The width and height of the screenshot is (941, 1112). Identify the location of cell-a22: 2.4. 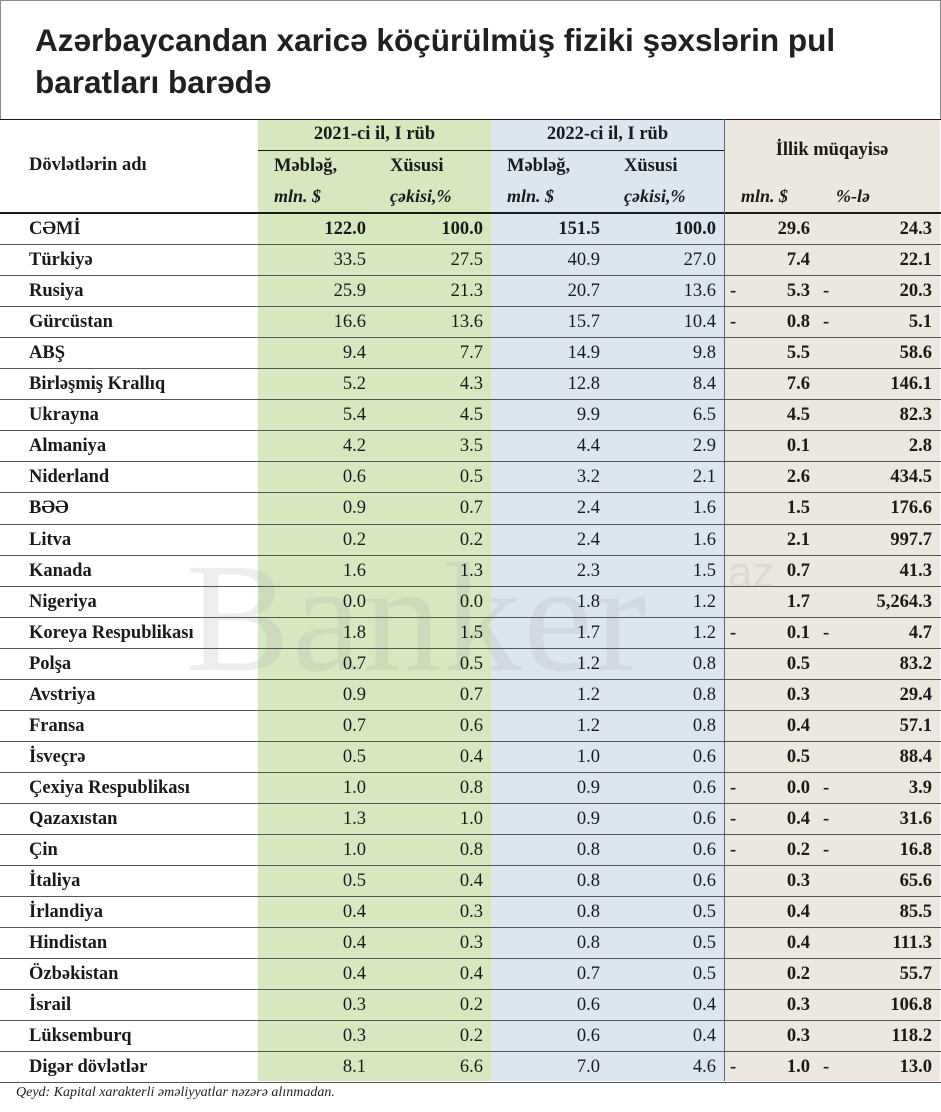
(588, 540).